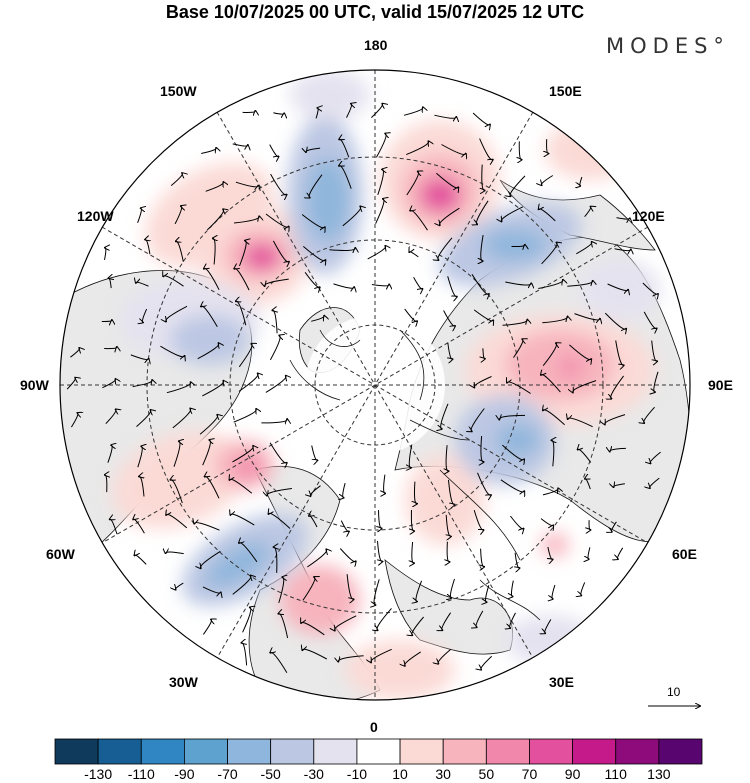  Describe the element at coordinates (529, 774) in the screenshot. I see `colorbar-tick-label: 70` at that location.